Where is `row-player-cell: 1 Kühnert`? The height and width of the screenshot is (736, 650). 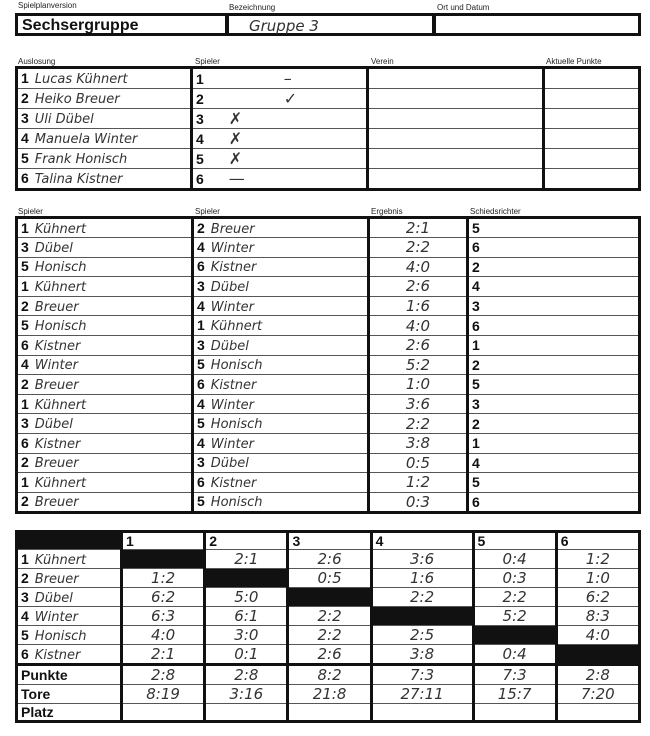
row-player-cell: 1 Kühnert is located at coordinates (69, 559).